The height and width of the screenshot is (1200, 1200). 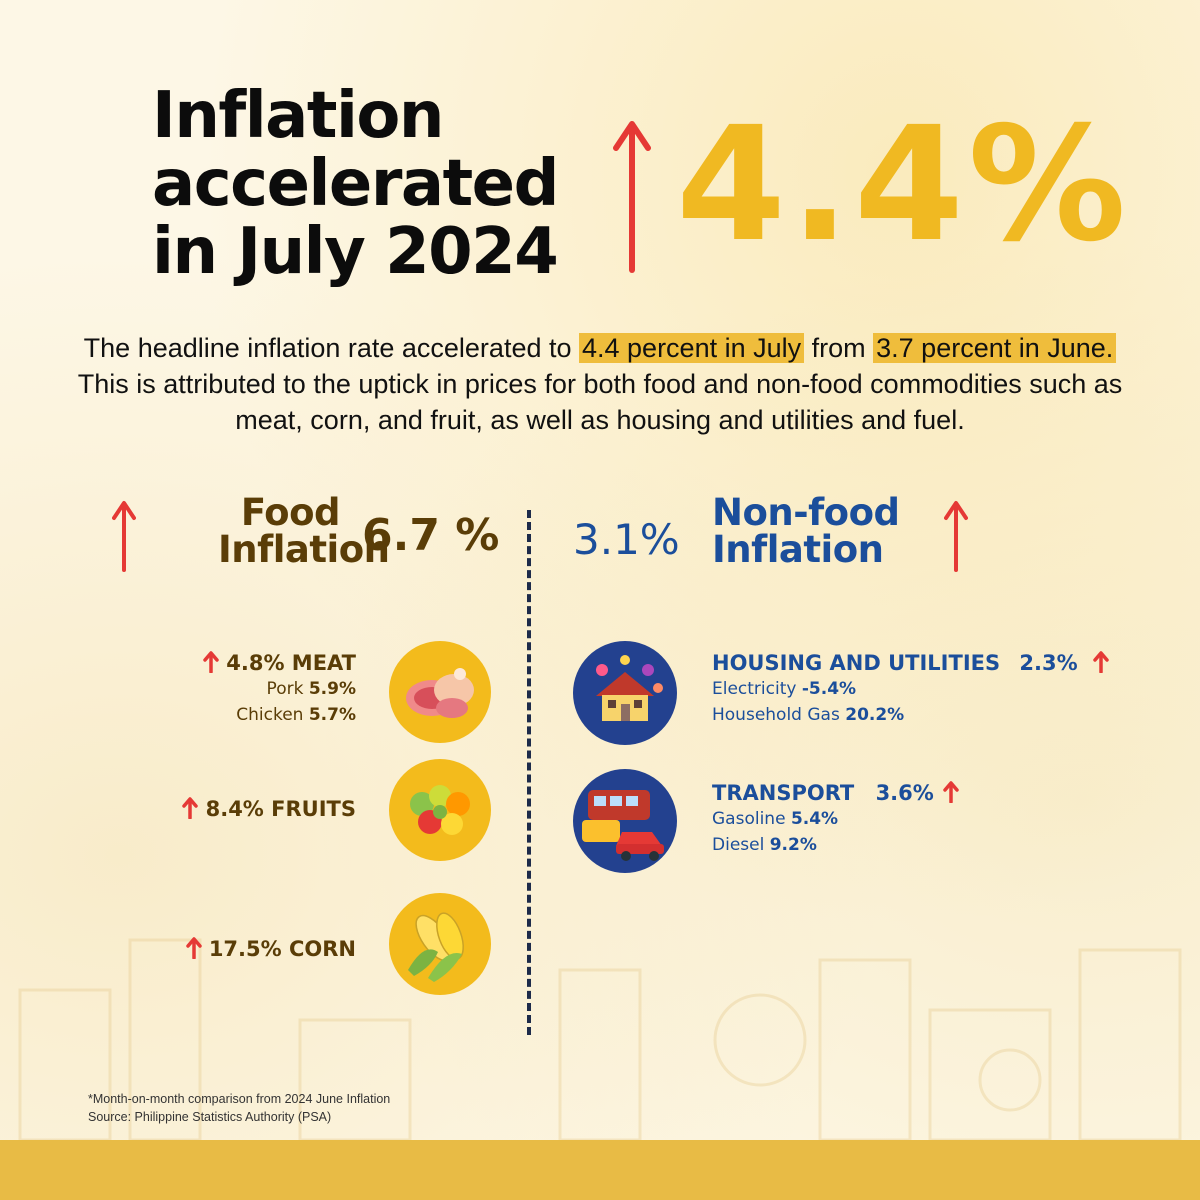 What do you see at coordinates (779, 715) in the screenshot?
I see `gas-name: Household Gas` at bounding box center [779, 715].